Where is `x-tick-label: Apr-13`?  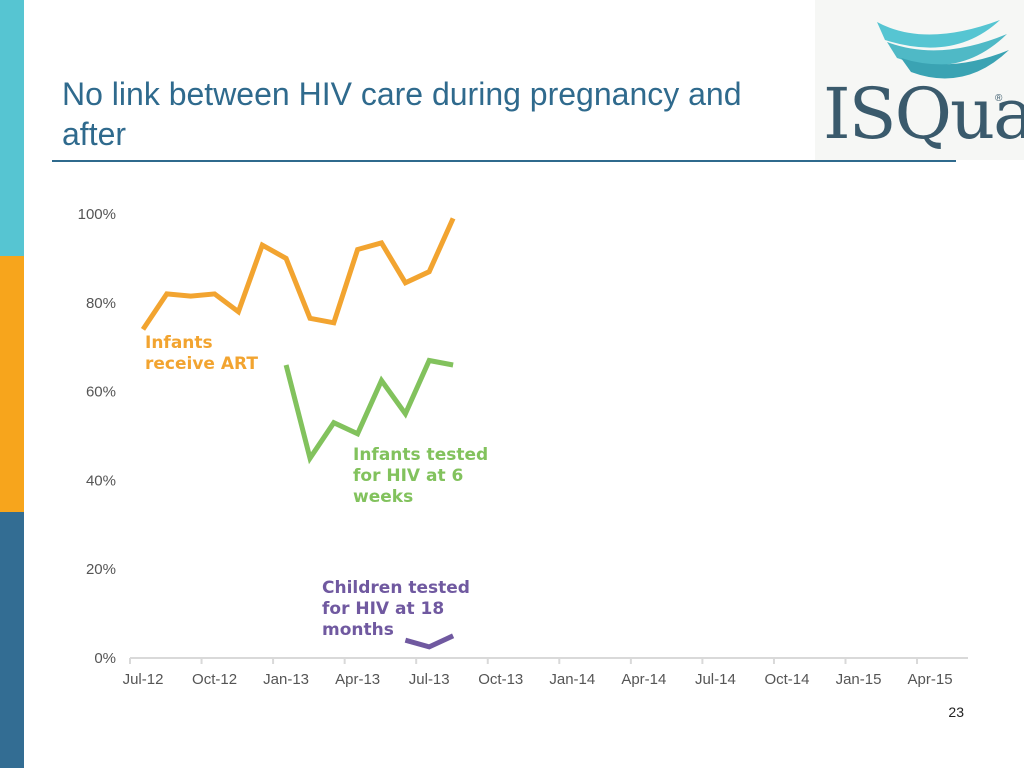
x-tick-label: Apr-13 is located at coordinates (357, 679).